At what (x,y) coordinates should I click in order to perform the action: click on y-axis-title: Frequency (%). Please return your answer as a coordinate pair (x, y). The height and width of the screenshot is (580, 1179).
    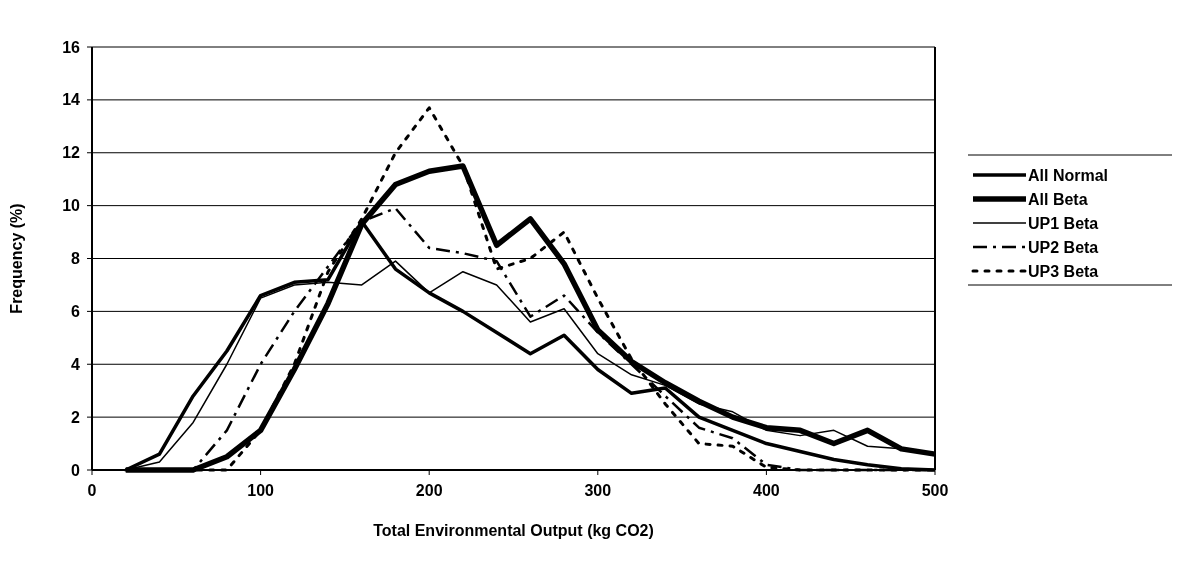
    Looking at the image, I should click on (16, 258).